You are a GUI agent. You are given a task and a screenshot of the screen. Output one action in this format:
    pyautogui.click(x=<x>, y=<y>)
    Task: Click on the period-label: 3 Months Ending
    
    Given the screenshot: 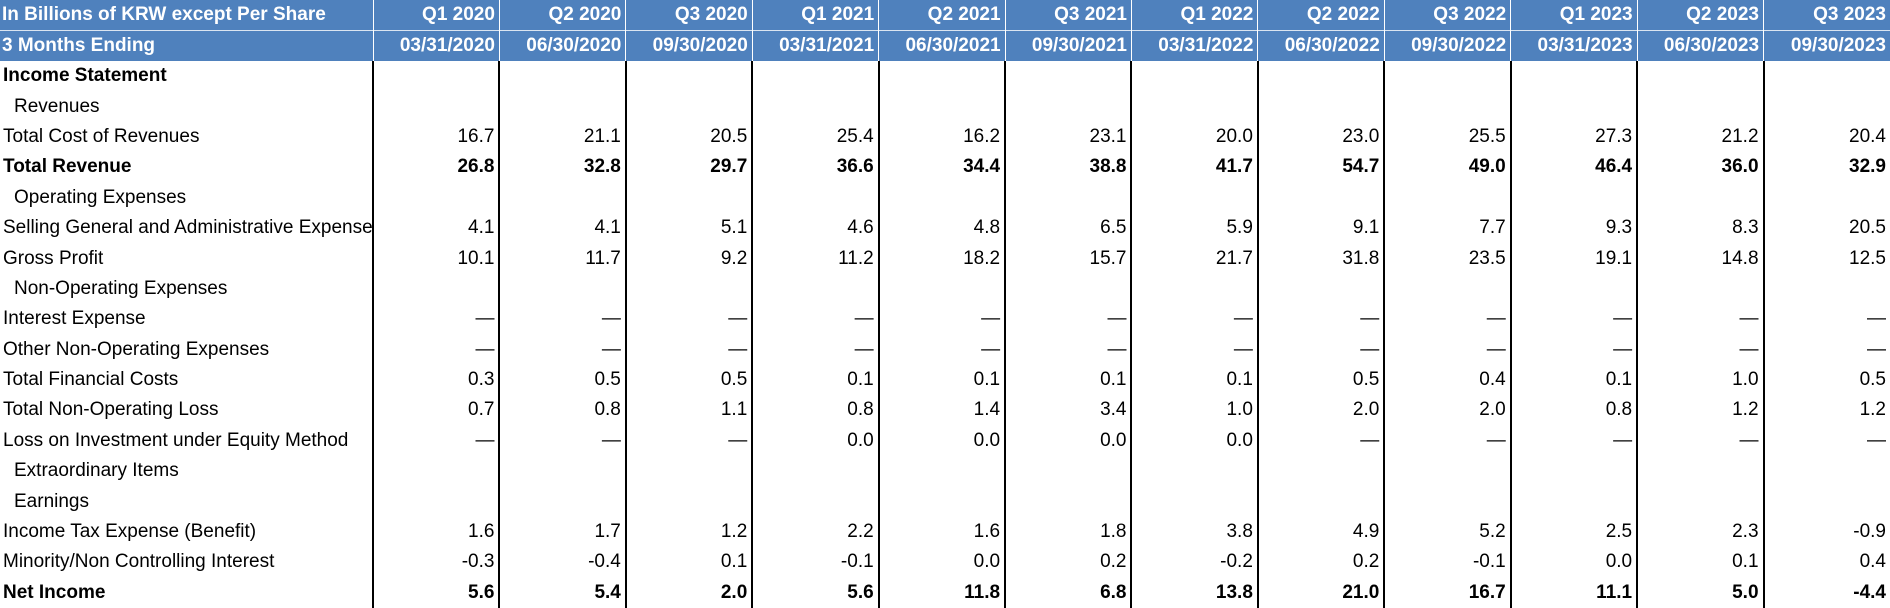 What is the action you would take?
    pyautogui.click(x=187, y=45)
    